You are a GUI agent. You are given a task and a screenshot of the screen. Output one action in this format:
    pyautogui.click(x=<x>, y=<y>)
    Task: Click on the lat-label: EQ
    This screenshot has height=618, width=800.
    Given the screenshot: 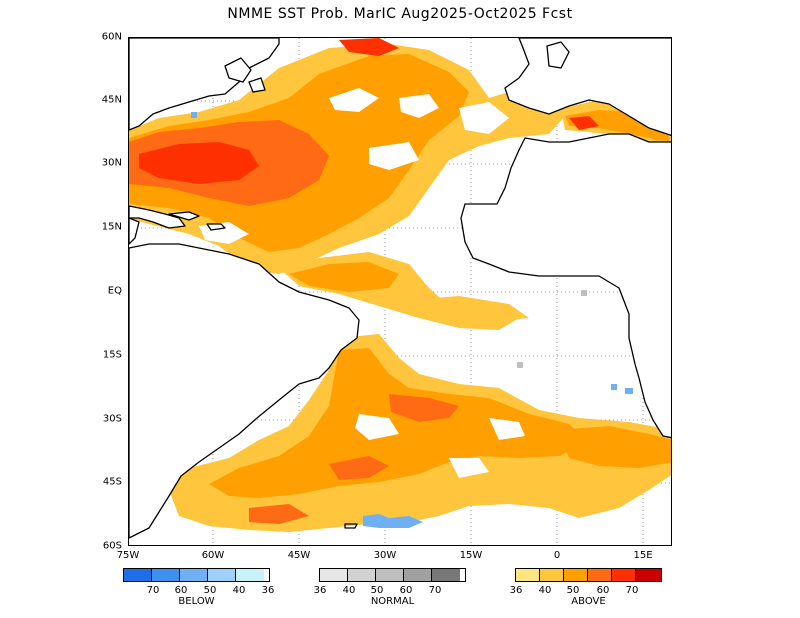 What is the action you would take?
    pyautogui.click(x=114, y=291)
    